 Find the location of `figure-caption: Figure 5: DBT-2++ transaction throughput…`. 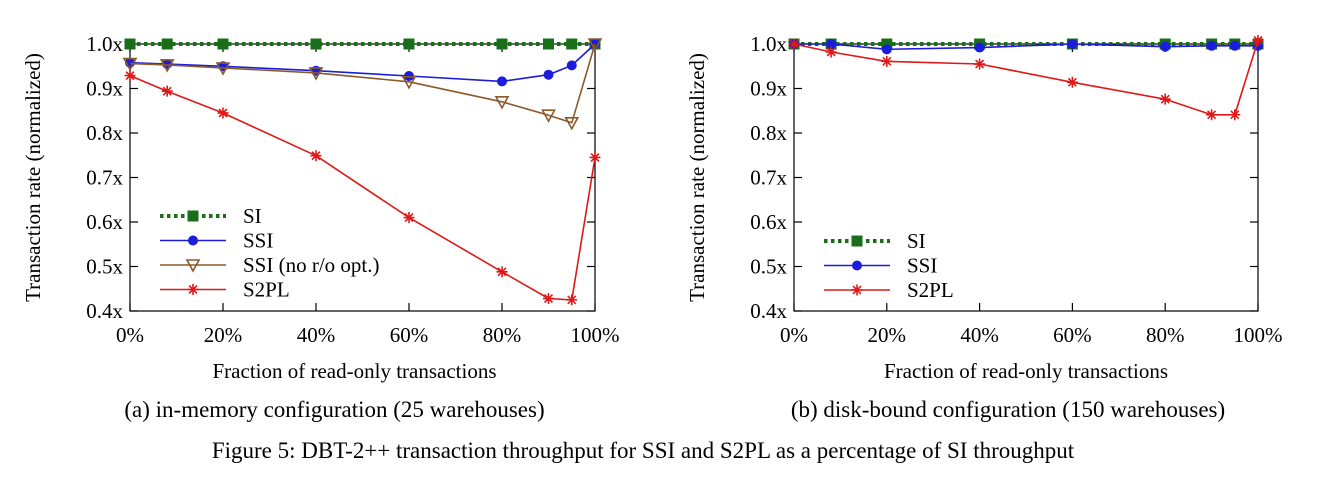

figure-caption: Figure 5: DBT-2++ transaction throughput… is located at coordinates (643, 450).